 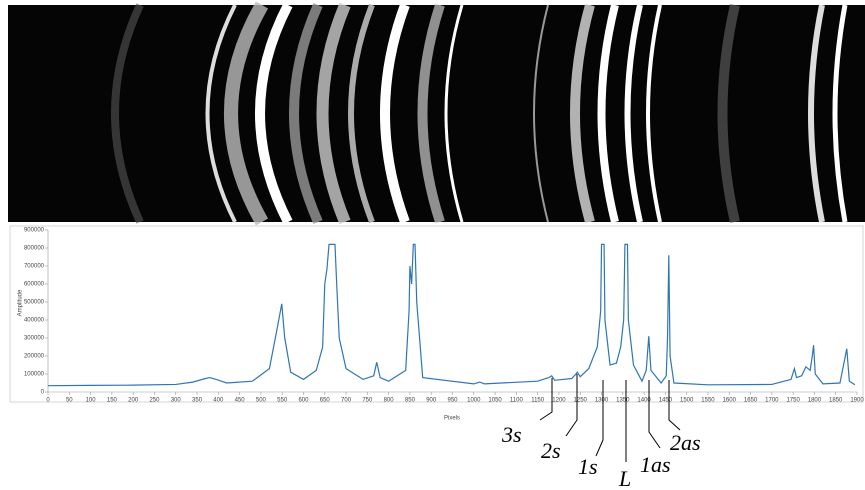 I want to click on x-tick-label: 1300, so click(x=602, y=401).